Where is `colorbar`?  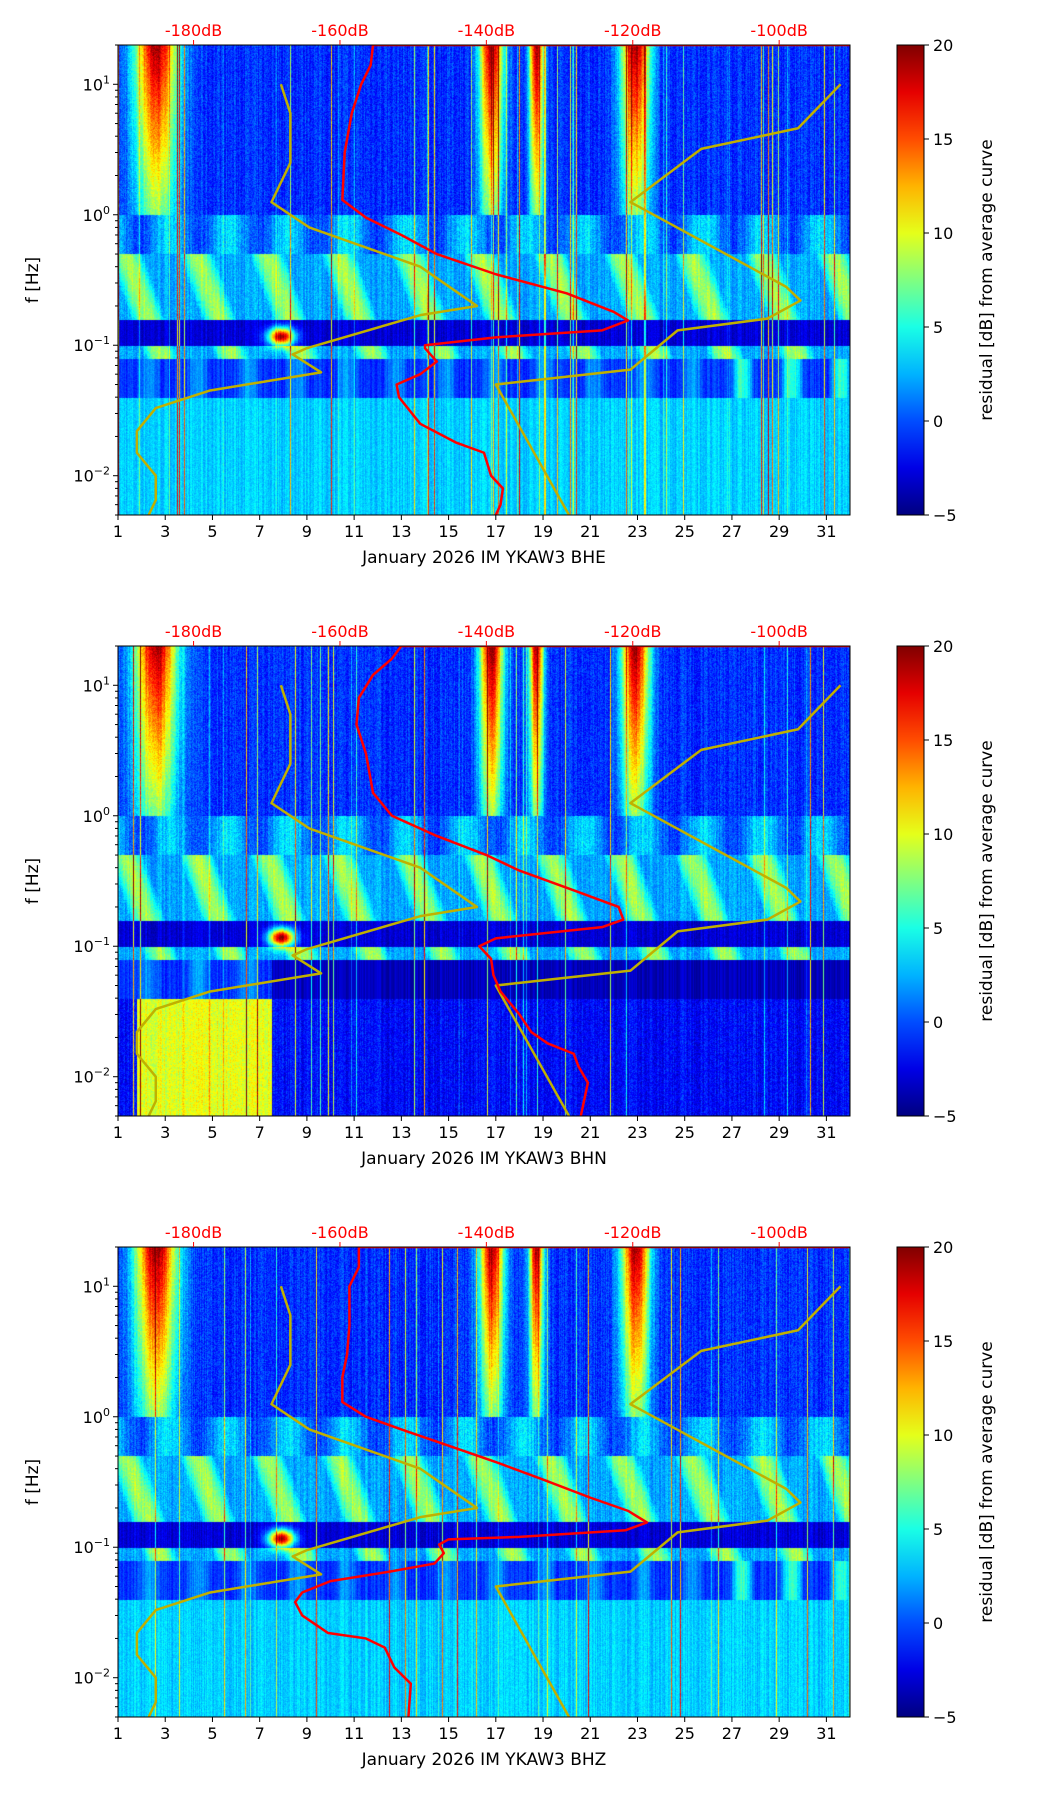 colorbar is located at coordinates (910, 1482).